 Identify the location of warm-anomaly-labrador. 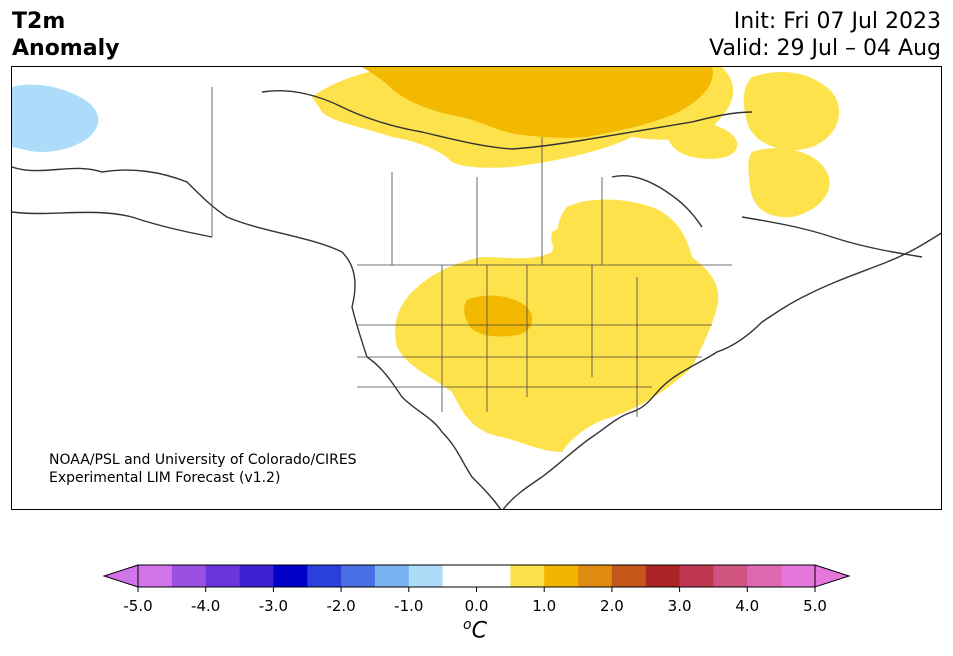
(791, 111).